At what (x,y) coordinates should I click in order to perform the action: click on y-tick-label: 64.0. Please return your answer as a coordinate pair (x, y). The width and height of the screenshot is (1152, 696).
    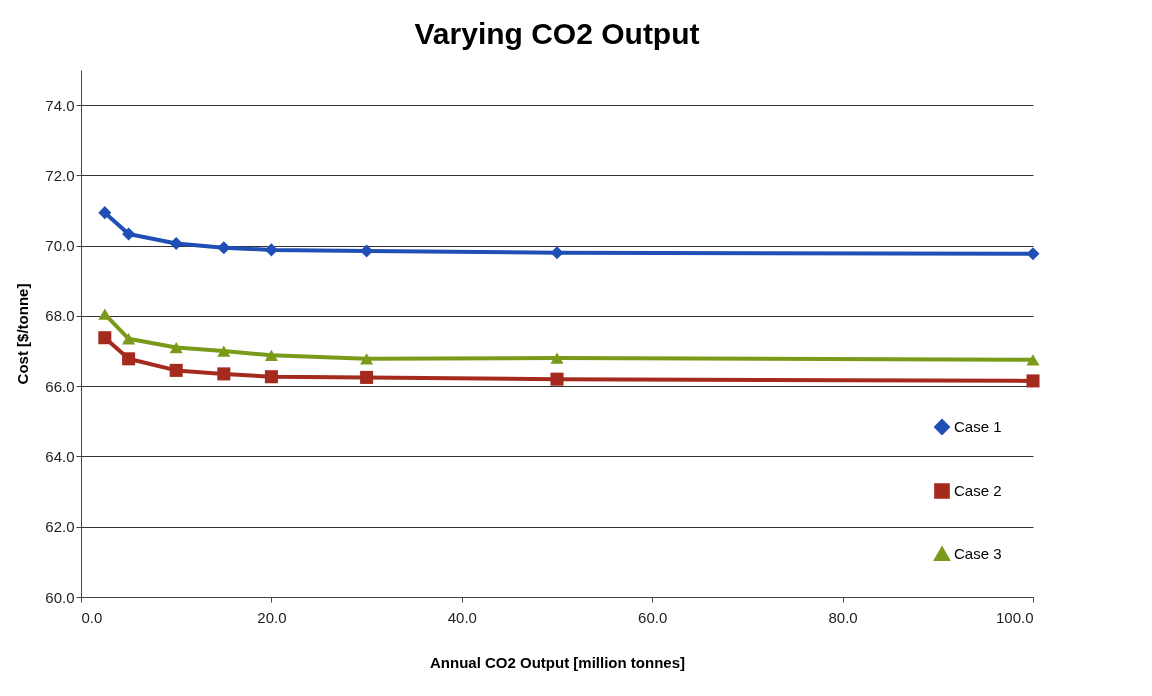
    Looking at the image, I should click on (60, 456).